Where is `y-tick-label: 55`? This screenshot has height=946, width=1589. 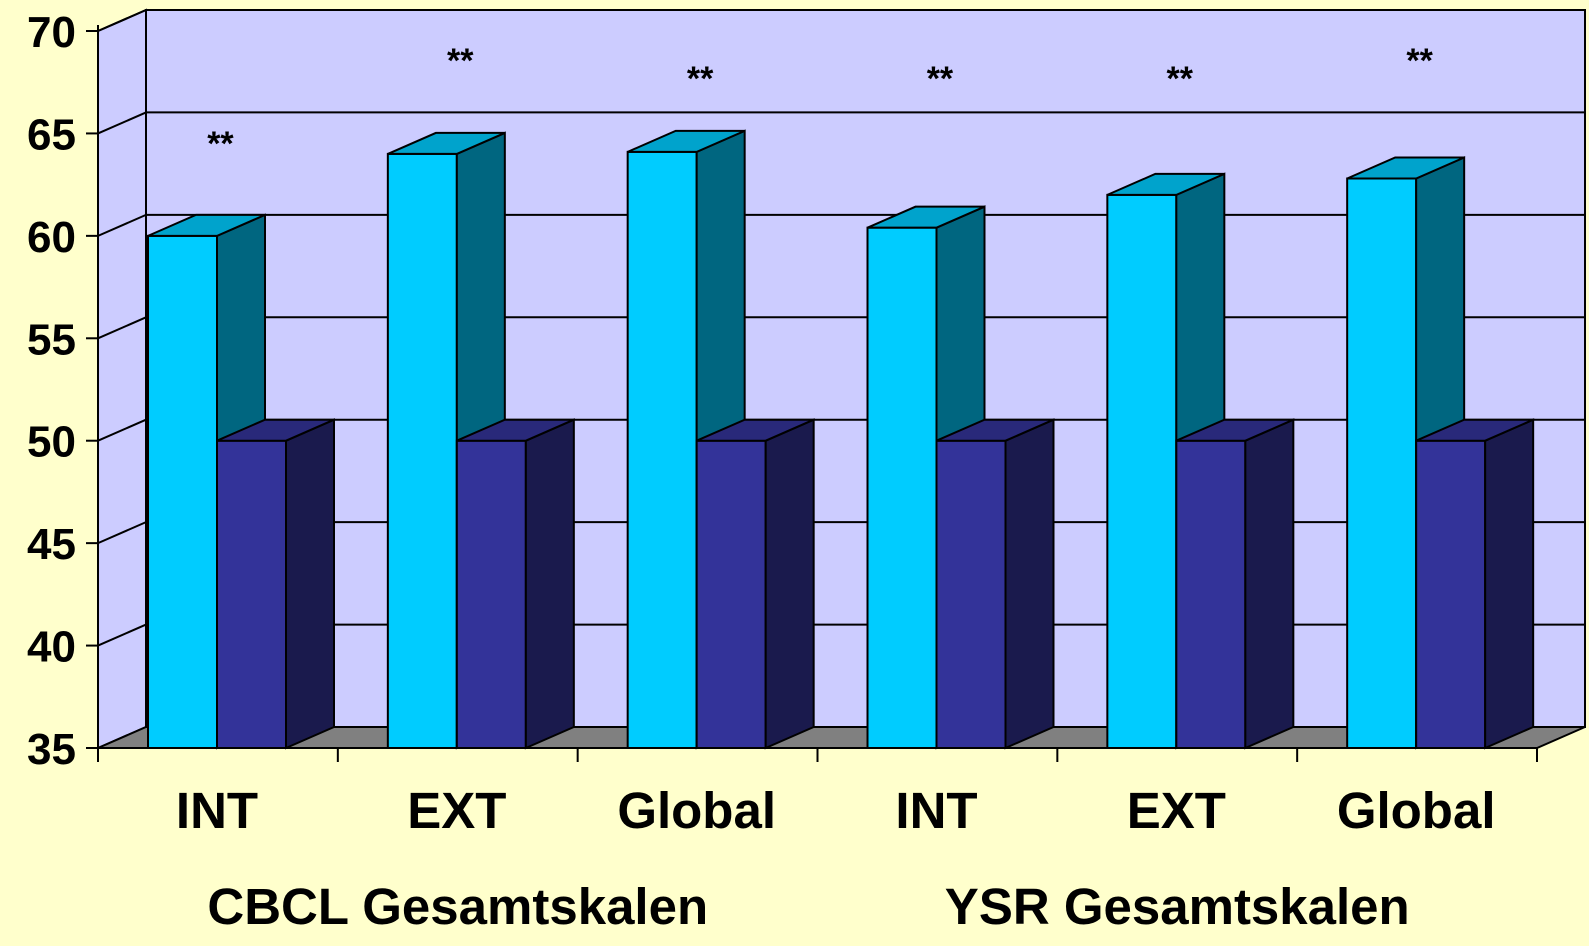 y-tick-label: 55 is located at coordinates (51, 339).